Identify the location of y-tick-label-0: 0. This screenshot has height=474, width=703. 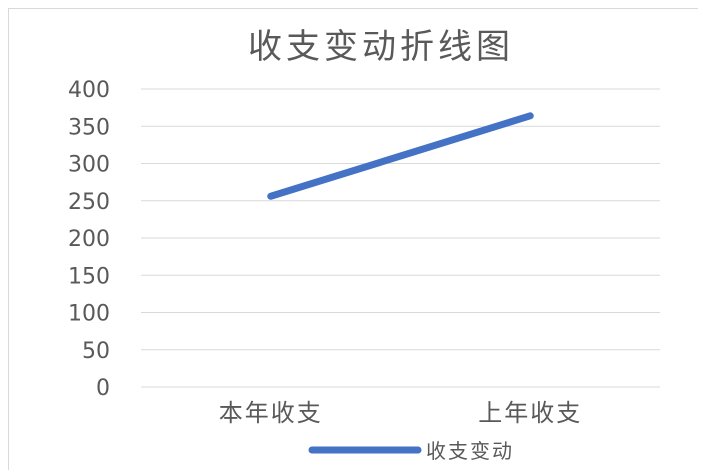
(103, 388).